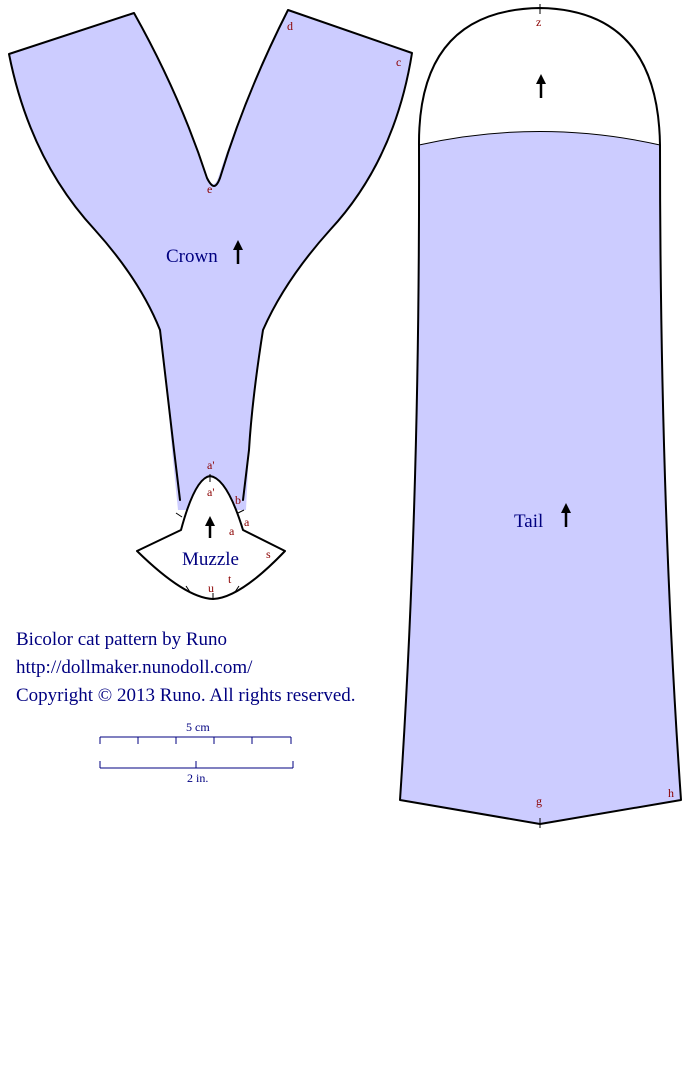 The image size is (700, 1080). Describe the element at coordinates (566, 515) in the screenshot. I see `tail-grain-arrow-icon` at that location.